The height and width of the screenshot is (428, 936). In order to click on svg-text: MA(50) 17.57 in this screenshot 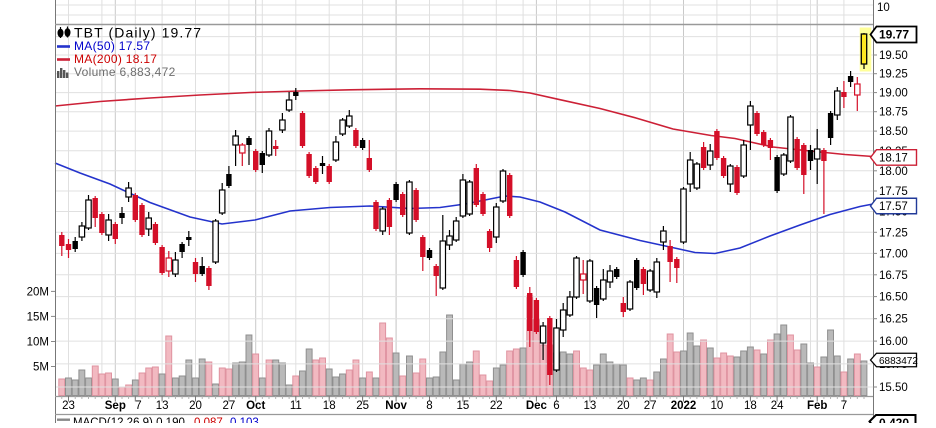, I will do `click(112, 46)`.